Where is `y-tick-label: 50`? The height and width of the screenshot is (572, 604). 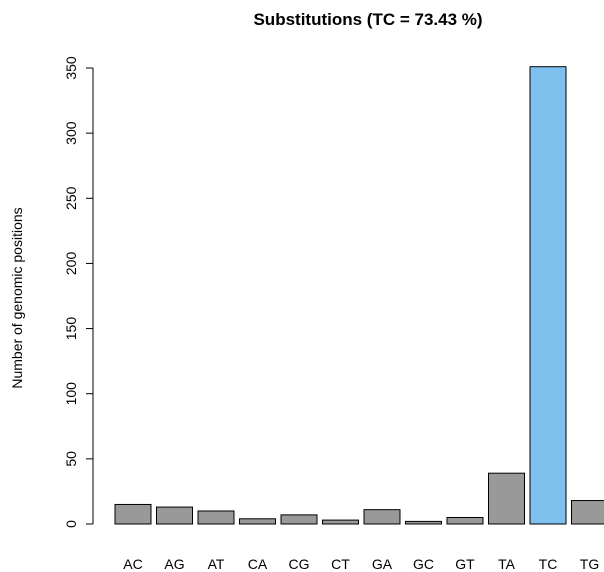 y-tick-label: 50 is located at coordinates (71, 459).